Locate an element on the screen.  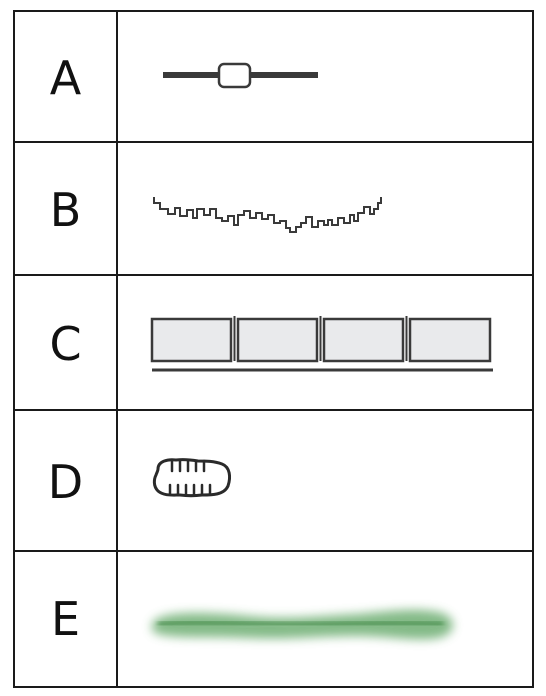
row-label-d: D is located at coordinates (65, 481).